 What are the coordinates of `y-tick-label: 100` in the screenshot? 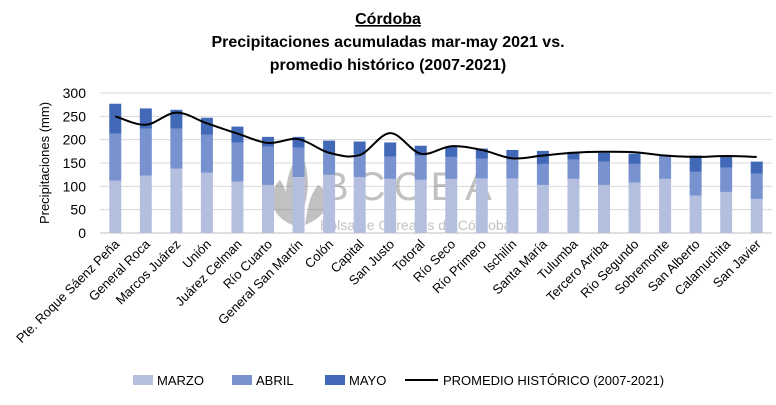 It's located at (75, 186).